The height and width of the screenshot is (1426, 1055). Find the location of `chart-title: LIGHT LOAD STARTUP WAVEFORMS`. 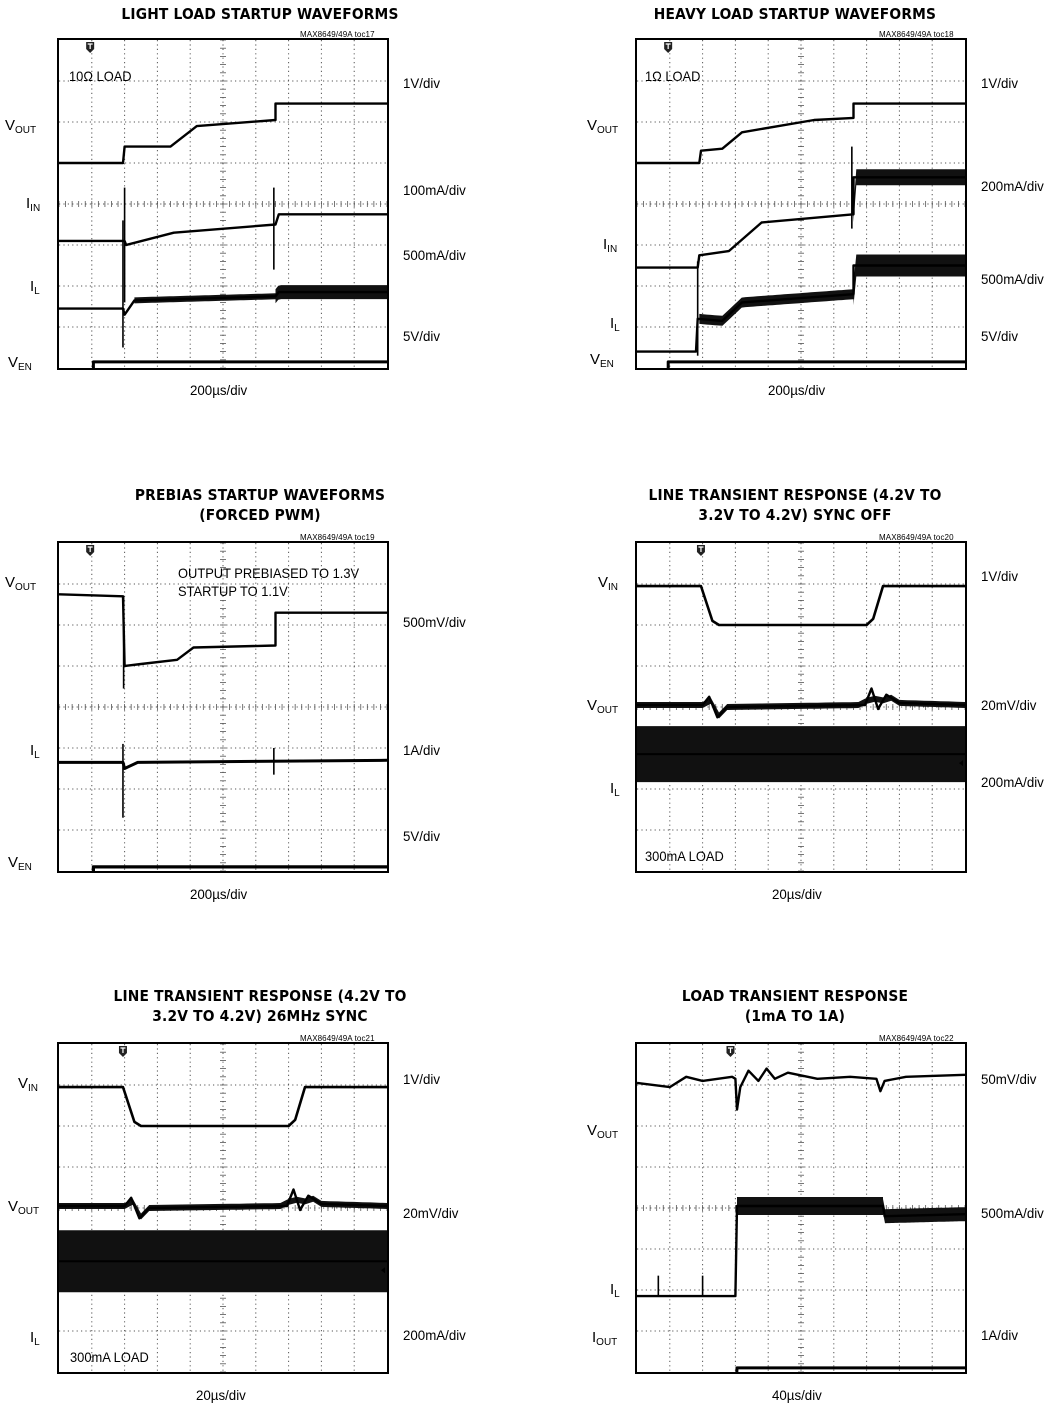

chart-title: LIGHT LOAD STARTUP WAVEFORMS is located at coordinates (260, 14).